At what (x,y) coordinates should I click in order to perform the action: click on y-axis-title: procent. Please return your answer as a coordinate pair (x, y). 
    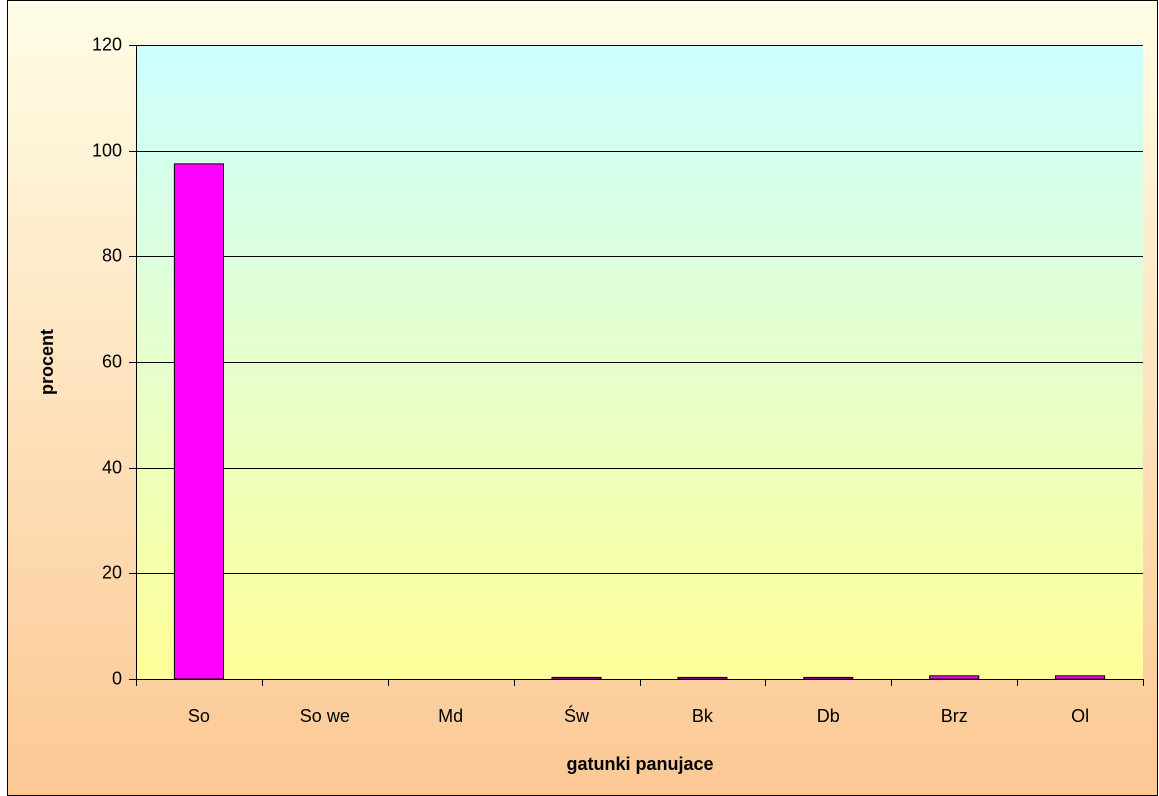
    Looking at the image, I should click on (47, 362).